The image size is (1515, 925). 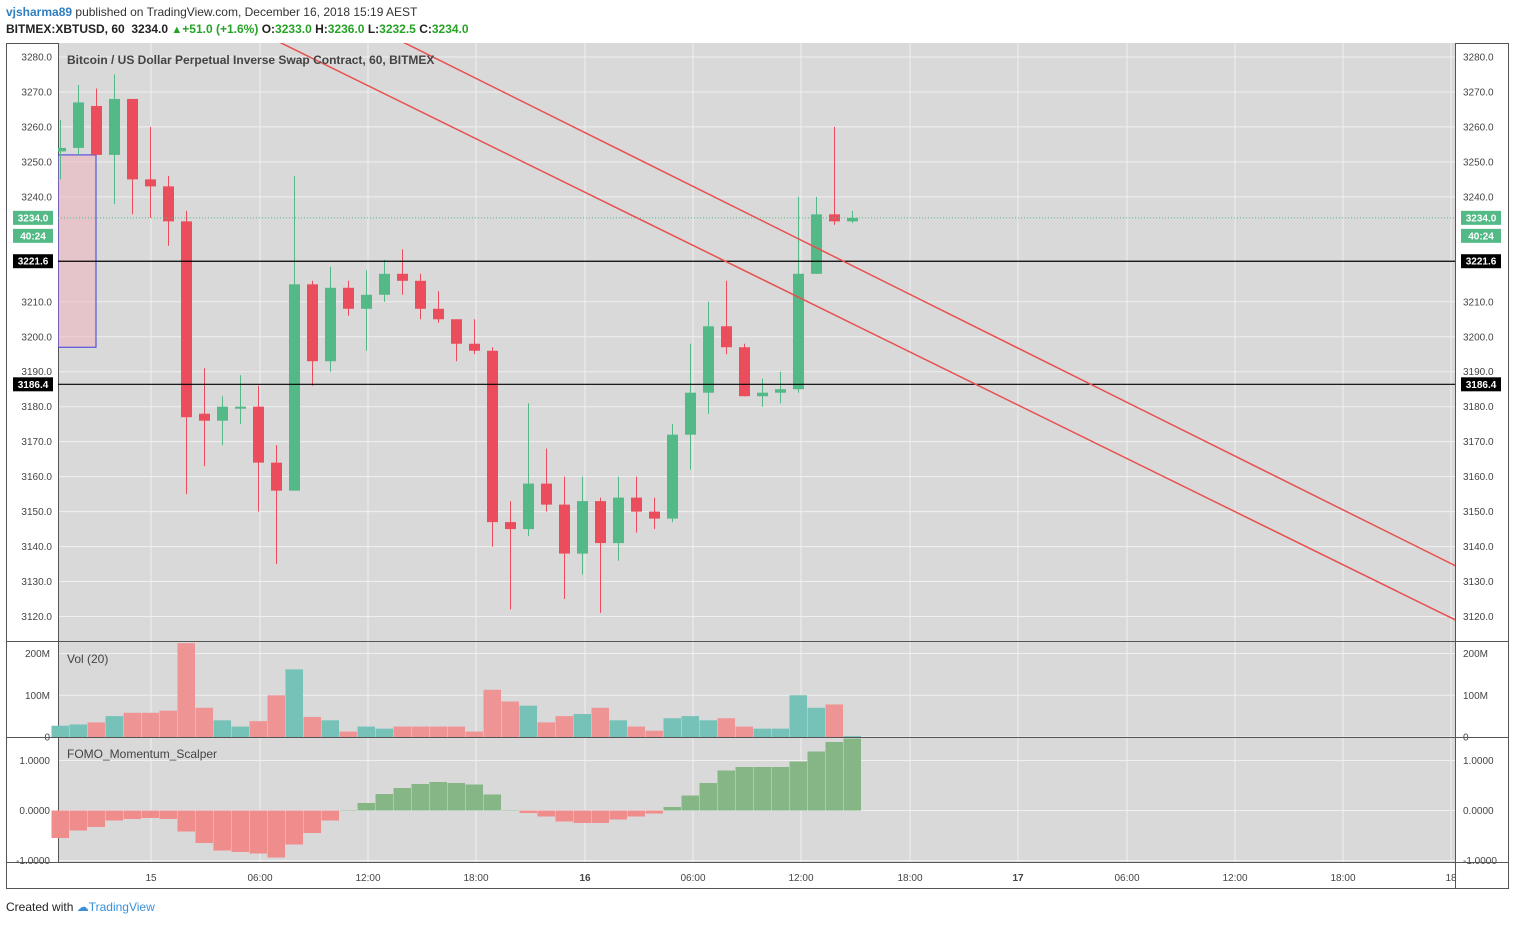 What do you see at coordinates (37, 654) in the screenshot?
I see `volume-tick-left: 200M` at bounding box center [37, 654].